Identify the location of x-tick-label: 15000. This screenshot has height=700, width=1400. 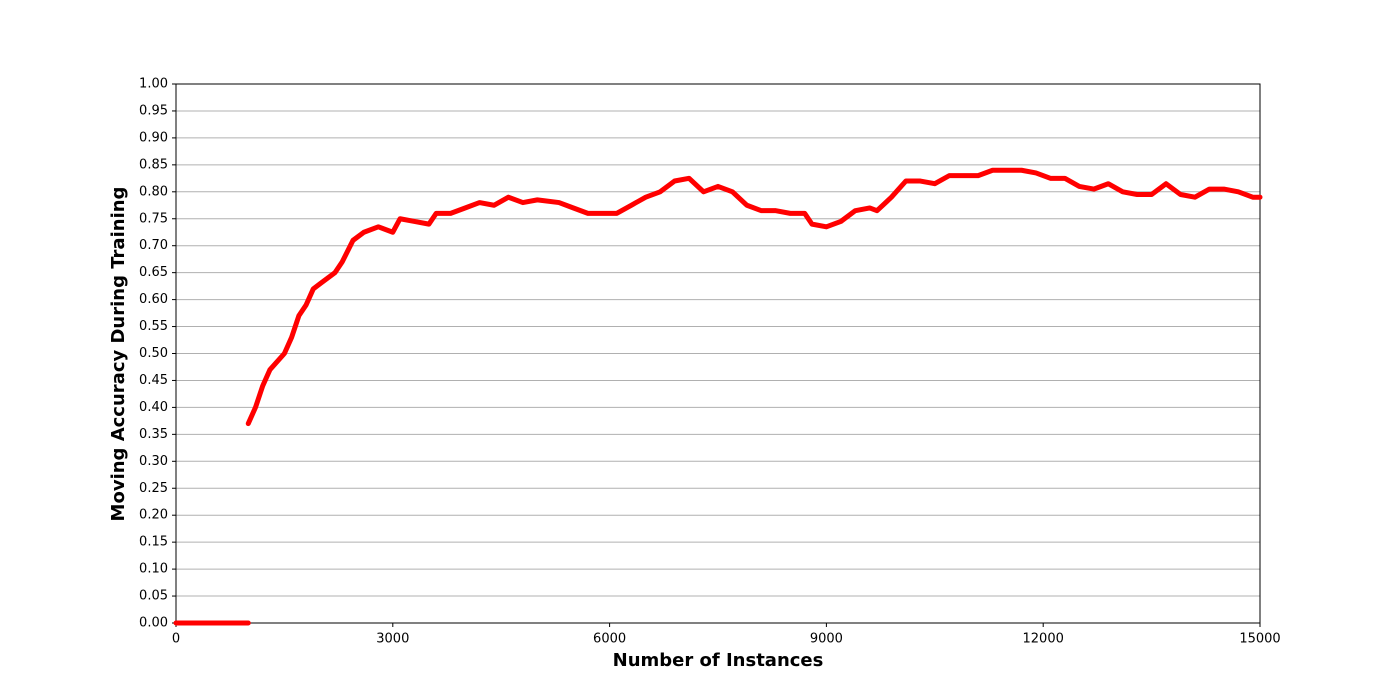
(1259, 639).